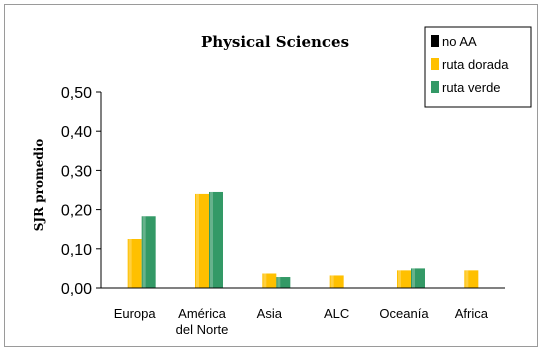 The height and width of the screenshot is (353, 544). Describe the element at coordinates (76, 132) in the screenshot. I see `y-tick-label: 0,40` at that location.